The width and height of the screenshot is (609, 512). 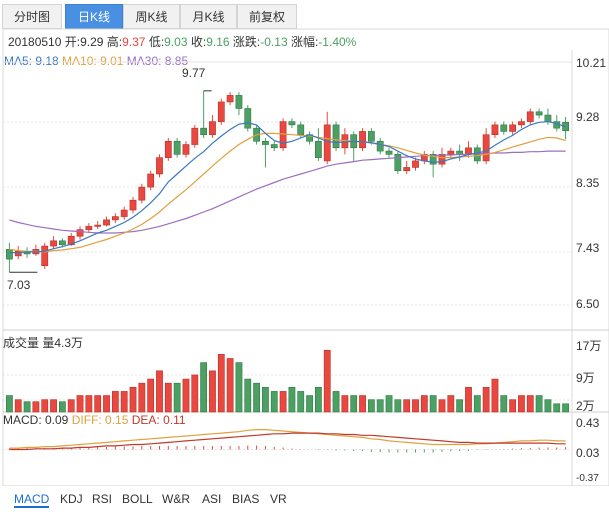 What do you see at coordinates (287, 441) in the screenshot?
I see `dea-line` at bounding box center [287, 441].